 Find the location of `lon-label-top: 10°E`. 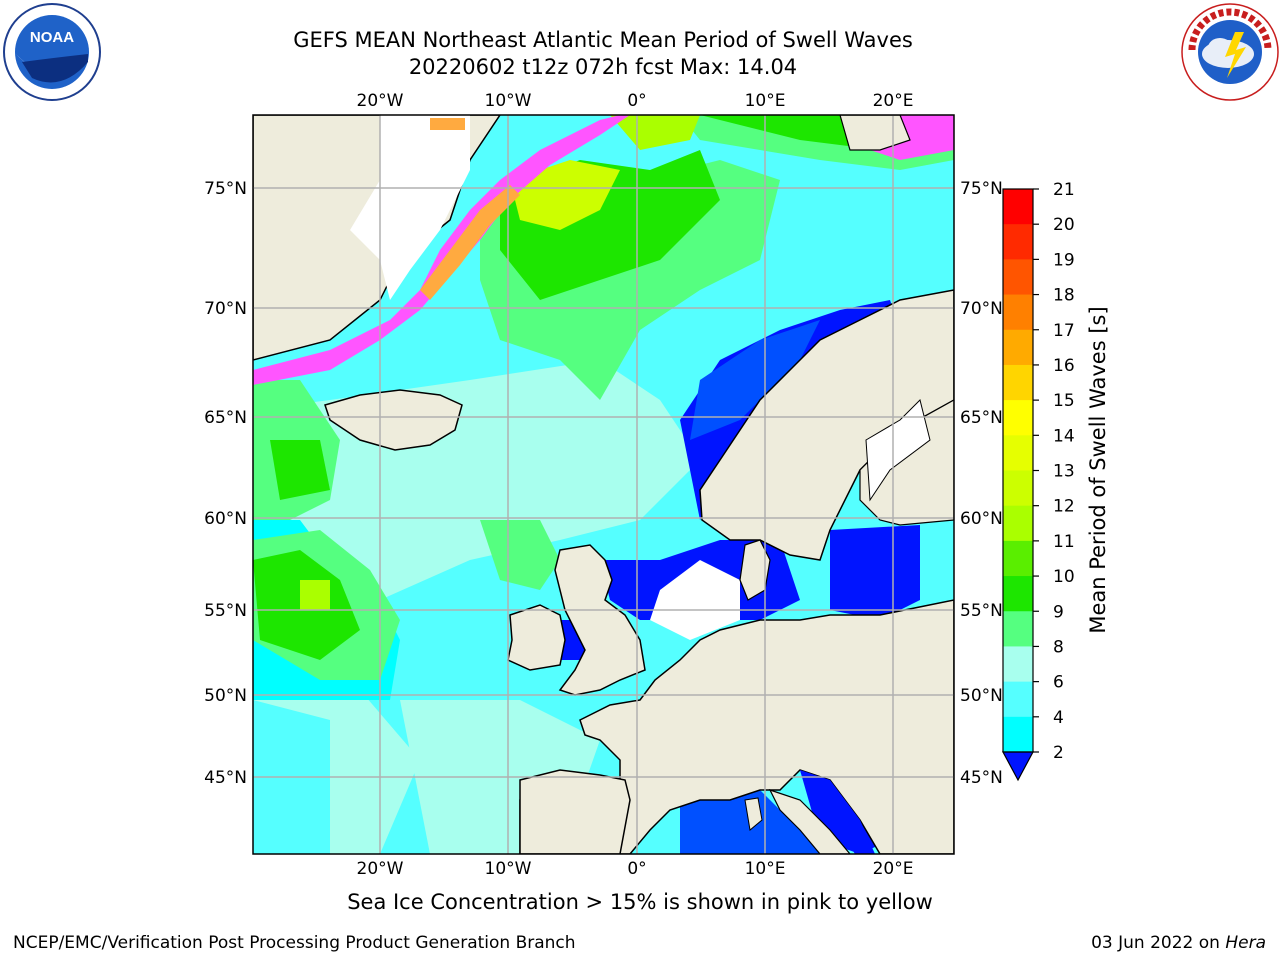

lon-label-top: 10°E is located at coordinates (765, 101).